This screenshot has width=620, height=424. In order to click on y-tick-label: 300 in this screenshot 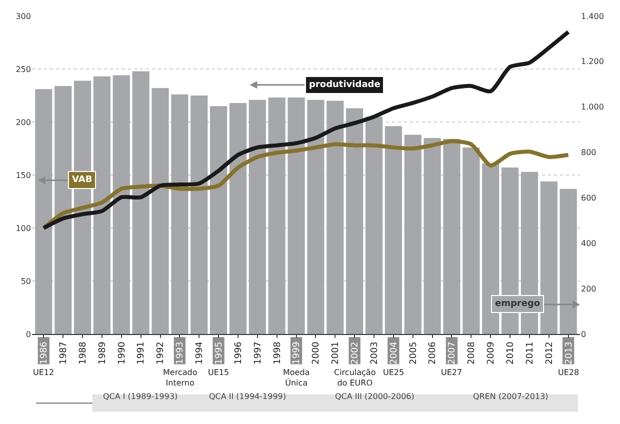, I will do `click(23, 16)`.